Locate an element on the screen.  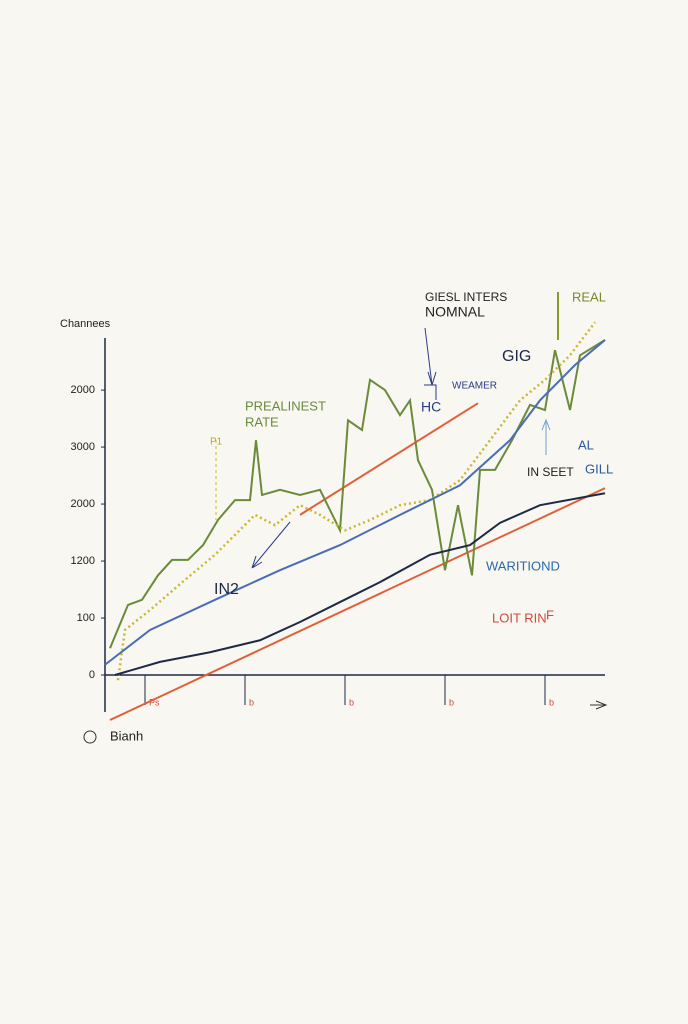
annotation: HC is located at coordinates (431, 407).